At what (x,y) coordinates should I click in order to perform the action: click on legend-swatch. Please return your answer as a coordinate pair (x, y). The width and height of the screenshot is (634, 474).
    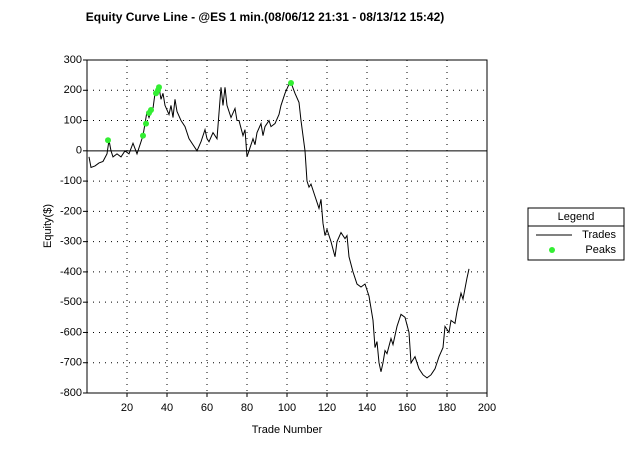
    Looking at the image, I should click on (552, 250).